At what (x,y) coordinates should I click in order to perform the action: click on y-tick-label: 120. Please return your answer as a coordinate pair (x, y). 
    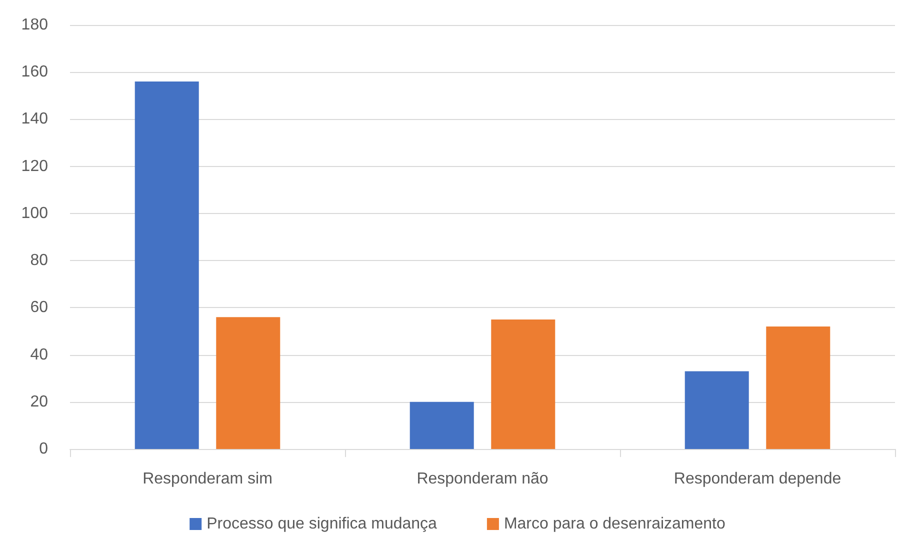
    Looking at the image, I should click on (34, 166).